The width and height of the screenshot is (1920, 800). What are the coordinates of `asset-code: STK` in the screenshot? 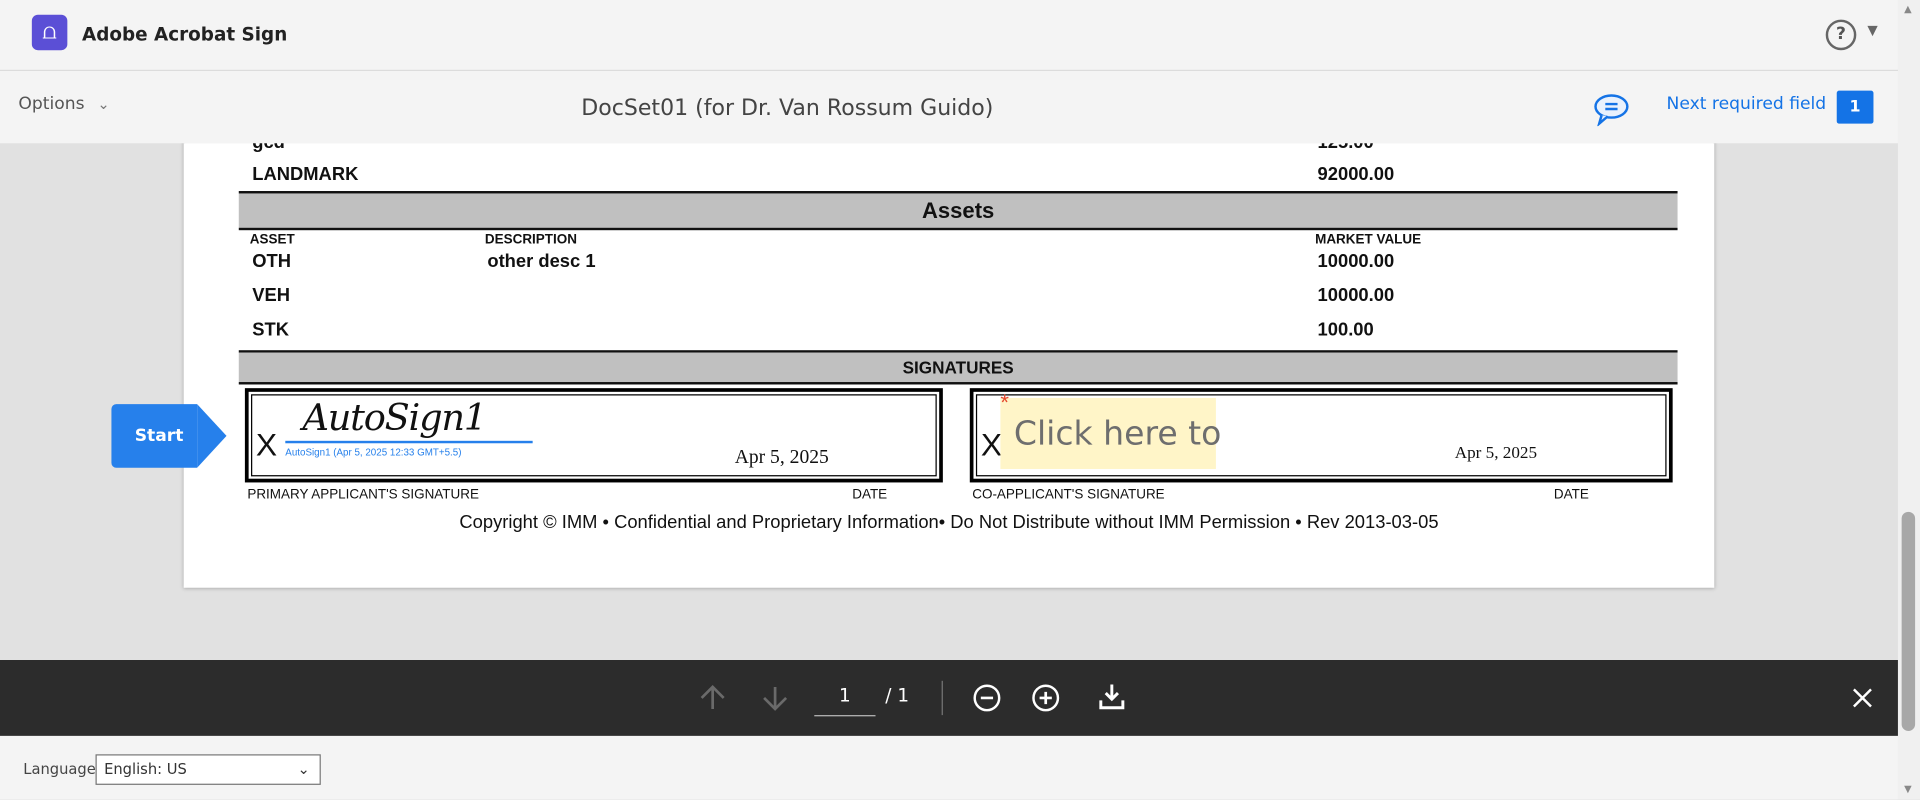 It's located at (270, 330).